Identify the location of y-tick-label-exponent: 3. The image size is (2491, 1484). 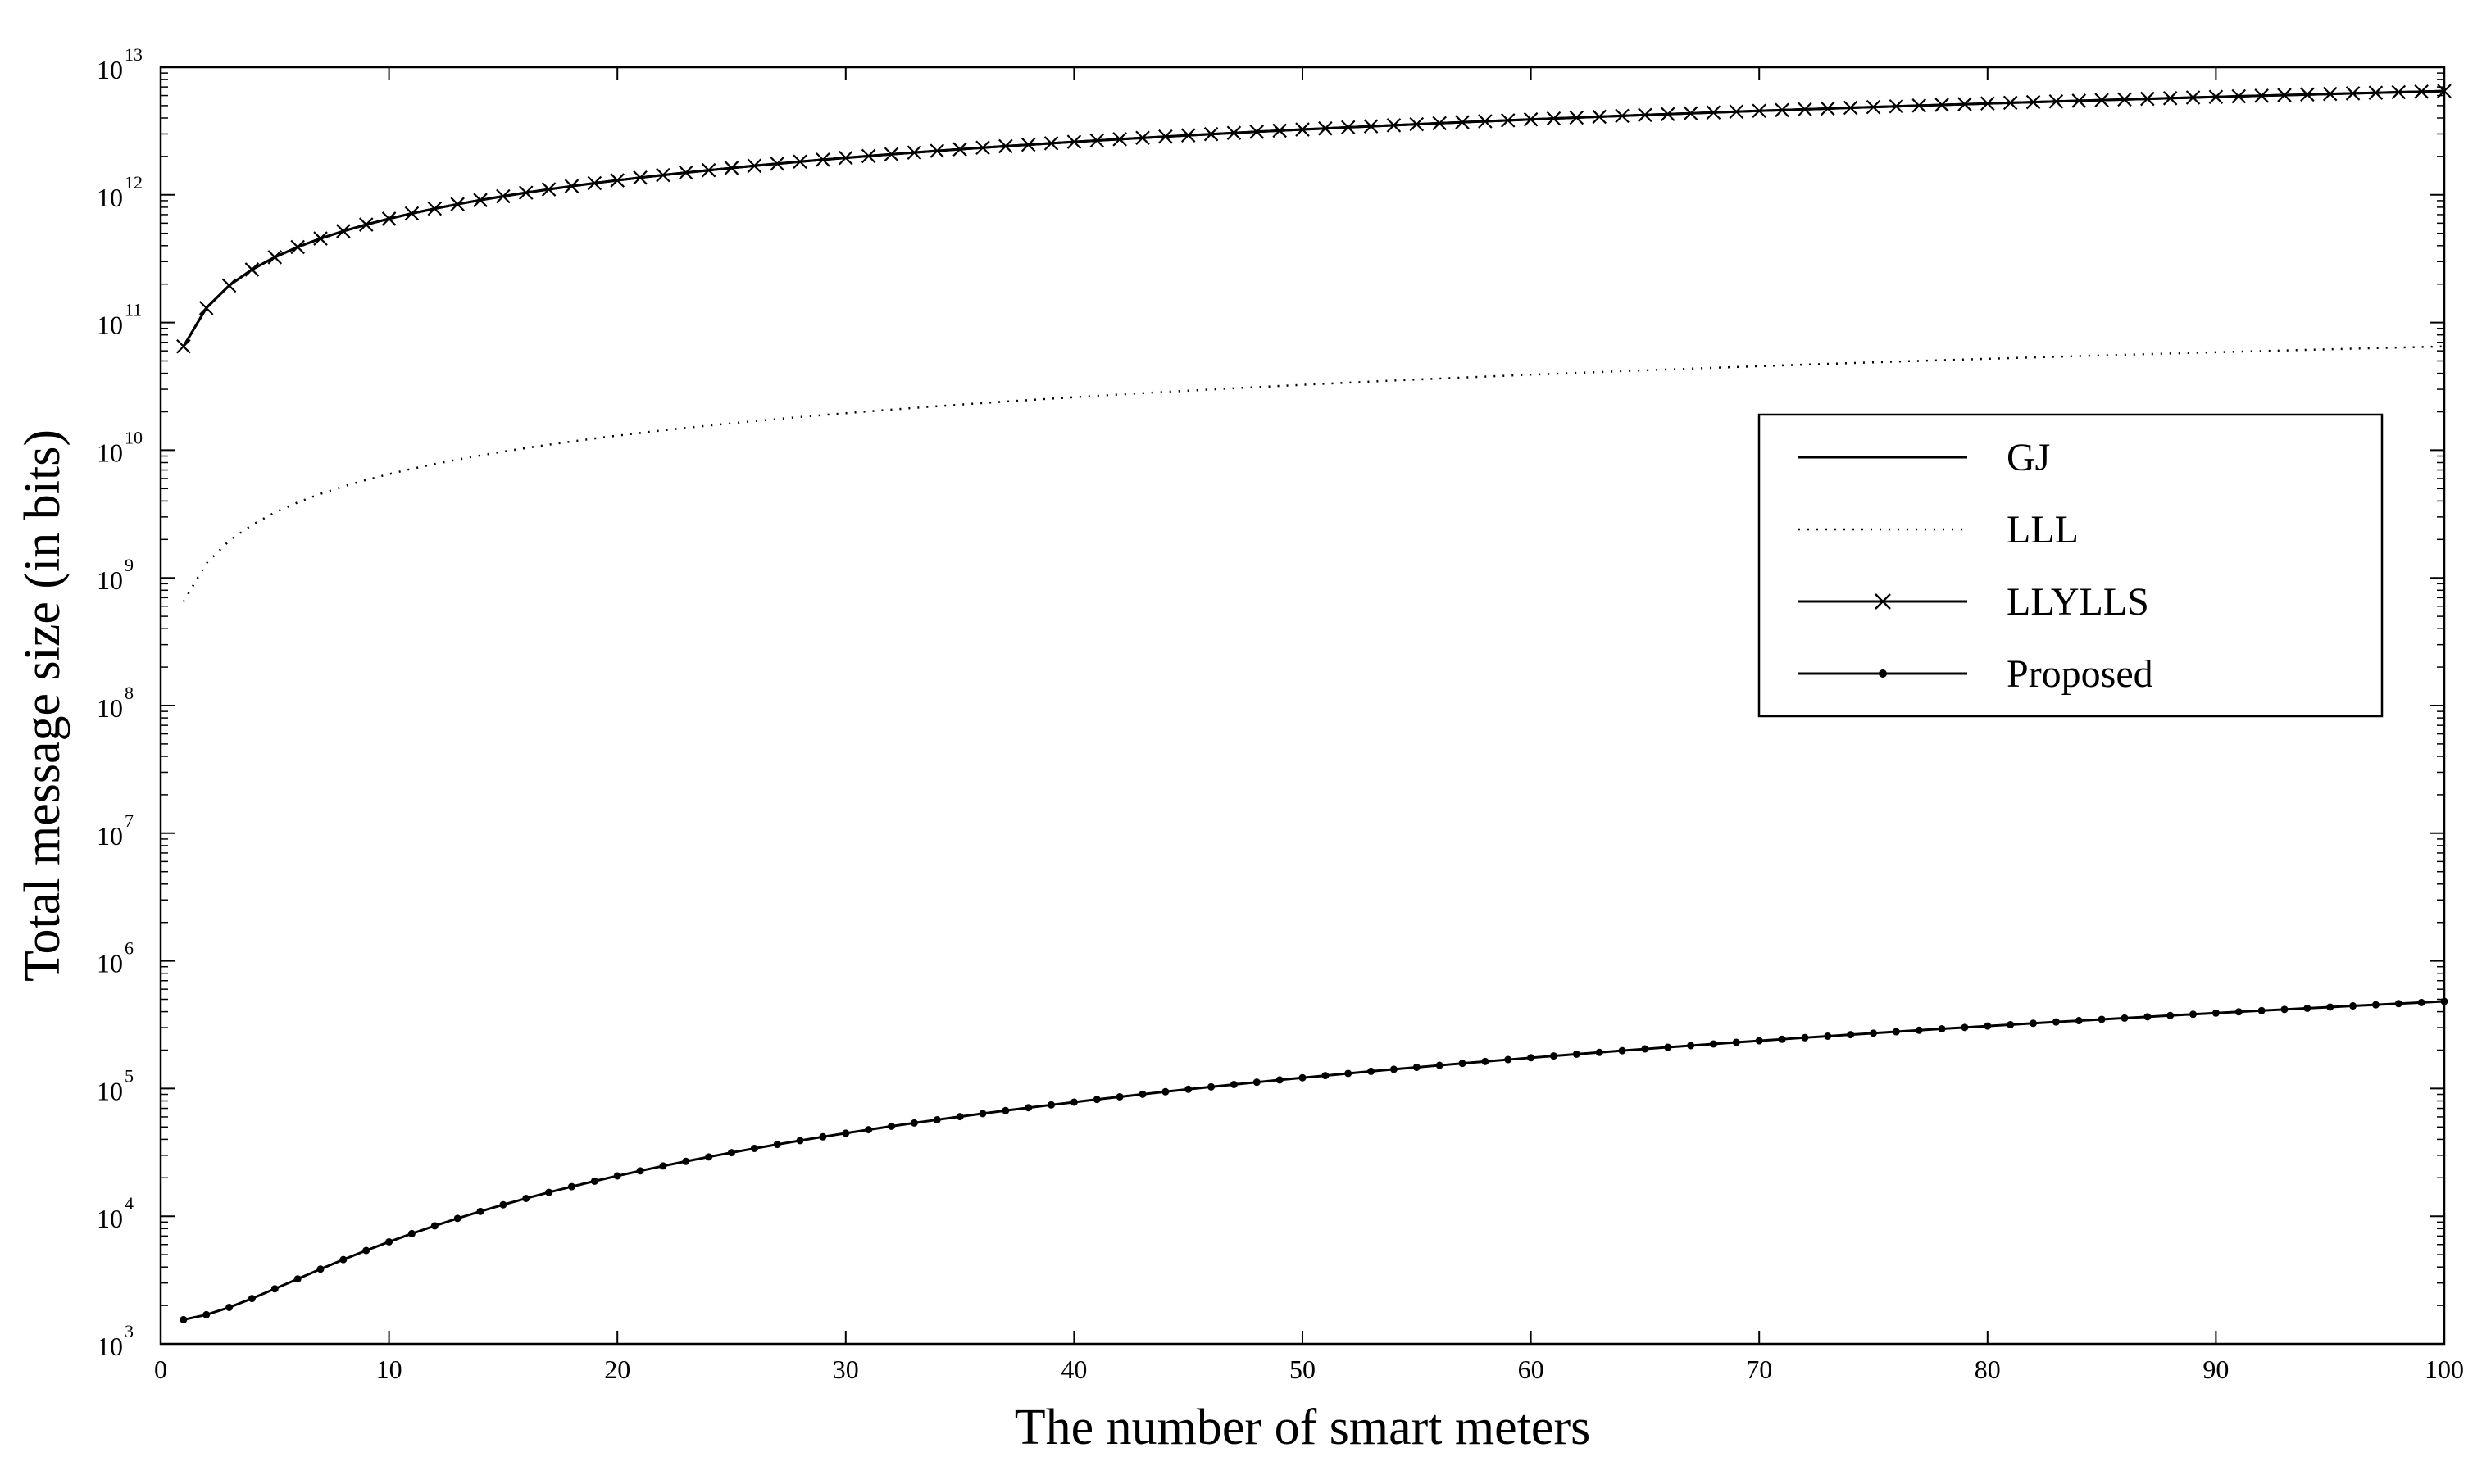
(129, 1331).